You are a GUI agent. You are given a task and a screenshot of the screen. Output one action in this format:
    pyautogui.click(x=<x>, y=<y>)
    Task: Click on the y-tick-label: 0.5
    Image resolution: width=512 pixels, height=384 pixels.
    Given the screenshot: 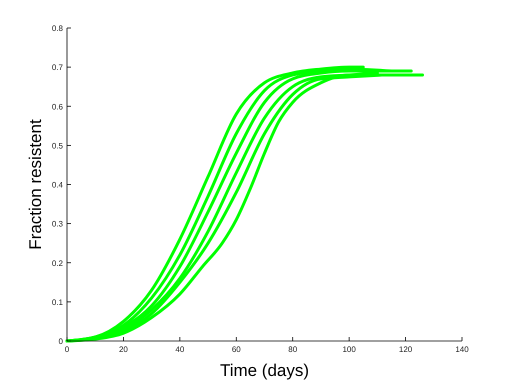 What is the action you would take?
    pyautogui.click(x=58, y=145)
    